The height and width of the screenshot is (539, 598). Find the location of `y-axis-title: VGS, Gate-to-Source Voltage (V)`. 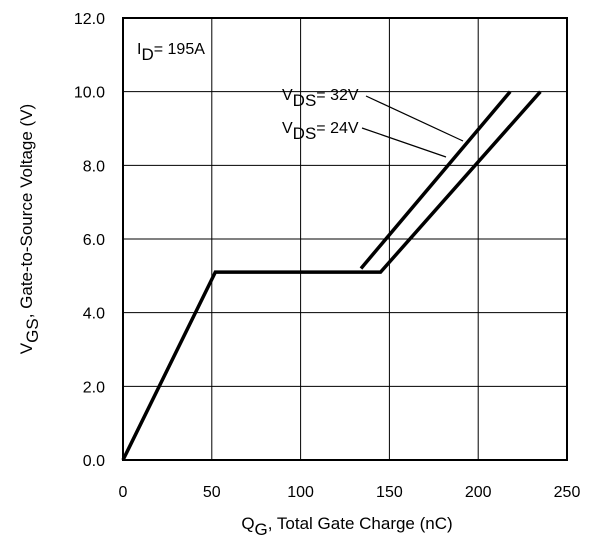

y-axis-title: VGS, Gate-to-Source Voltage (V) is located at coordinates (29, 229).